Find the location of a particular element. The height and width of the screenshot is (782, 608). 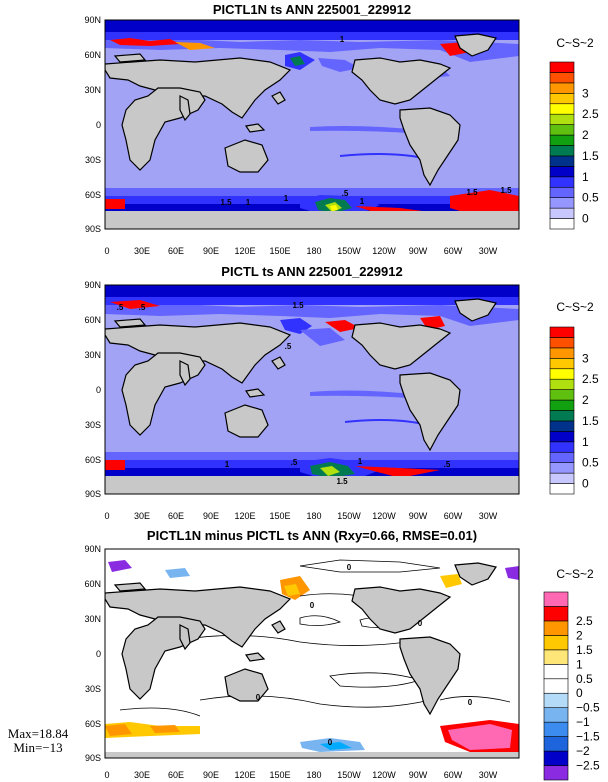

panel-1-clabel-5: 1.5 is located at coordinates (472, 192).